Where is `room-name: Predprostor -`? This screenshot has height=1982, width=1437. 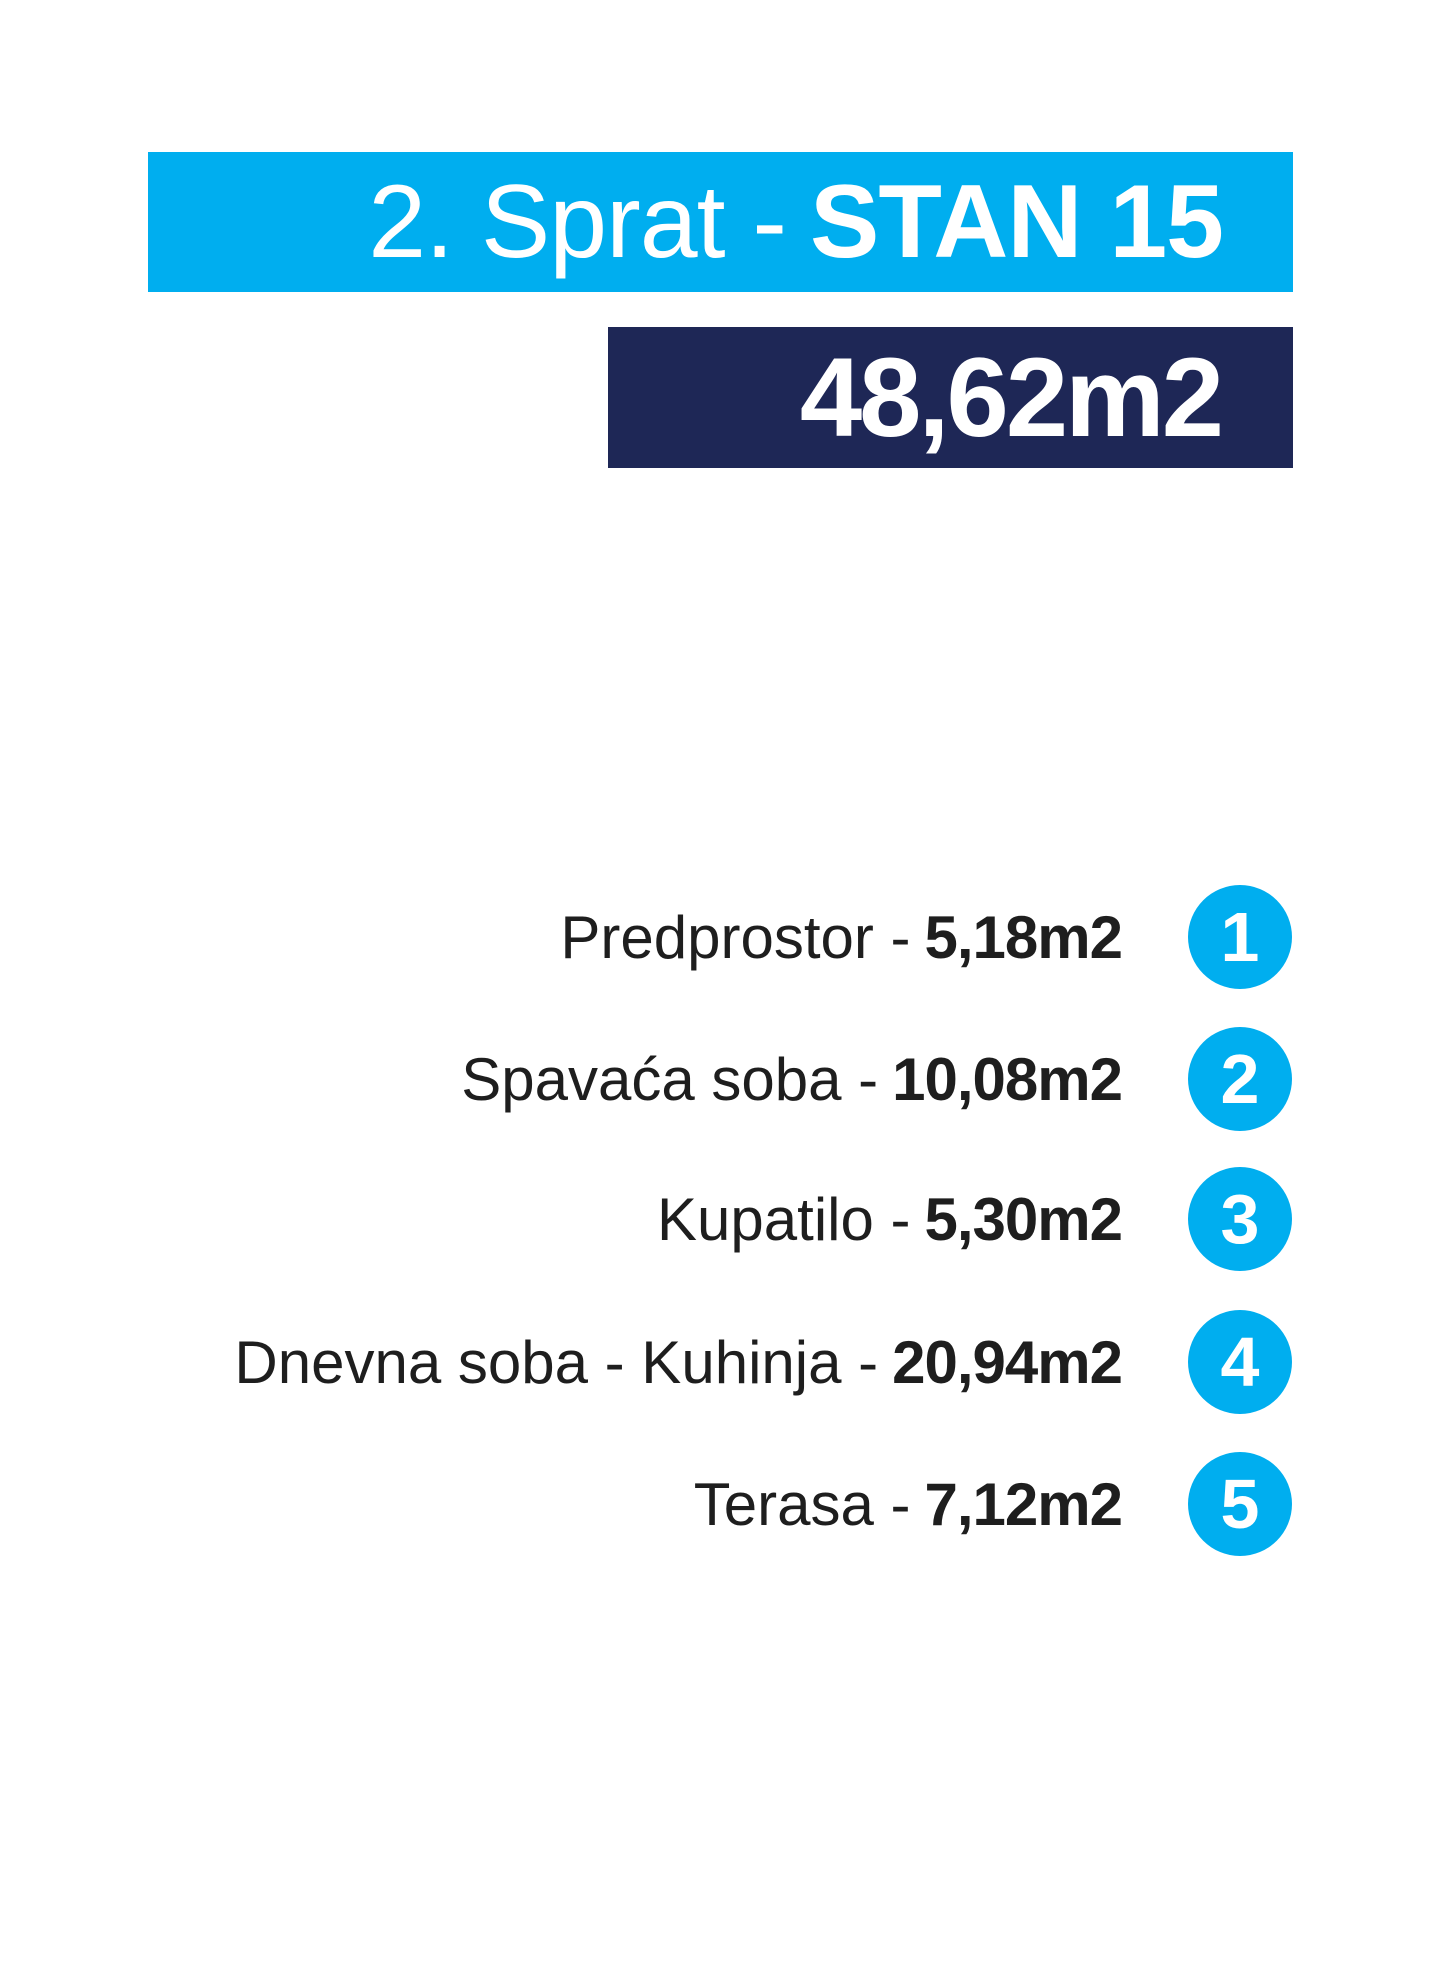 room-name: Predprostor - is located at coordinates (735, 937).